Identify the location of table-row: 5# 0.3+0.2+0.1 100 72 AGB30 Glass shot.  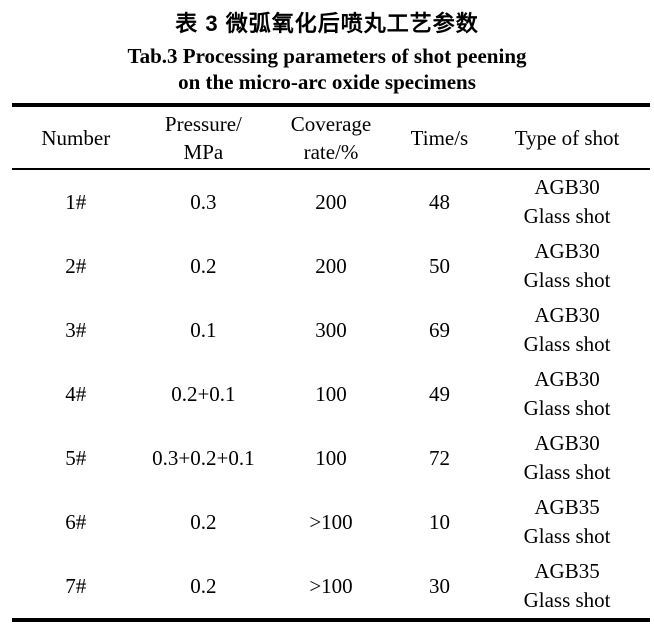
(331, 458).